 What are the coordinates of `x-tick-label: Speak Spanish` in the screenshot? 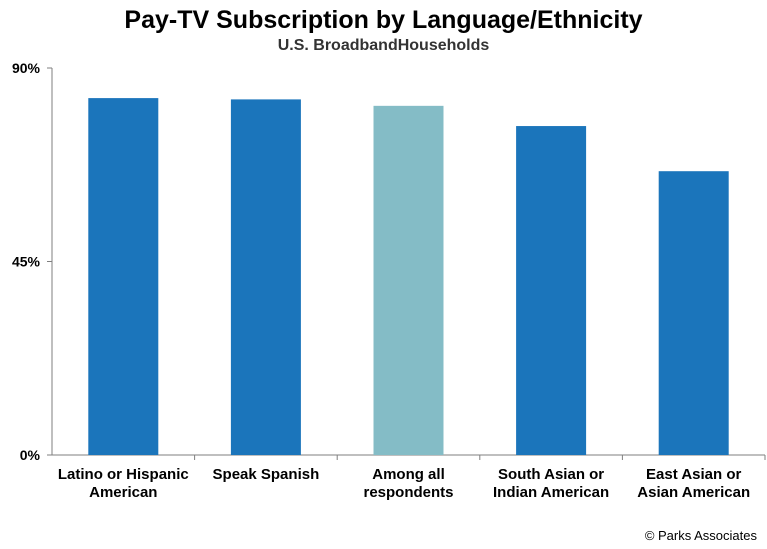 It's located at (266, 474).